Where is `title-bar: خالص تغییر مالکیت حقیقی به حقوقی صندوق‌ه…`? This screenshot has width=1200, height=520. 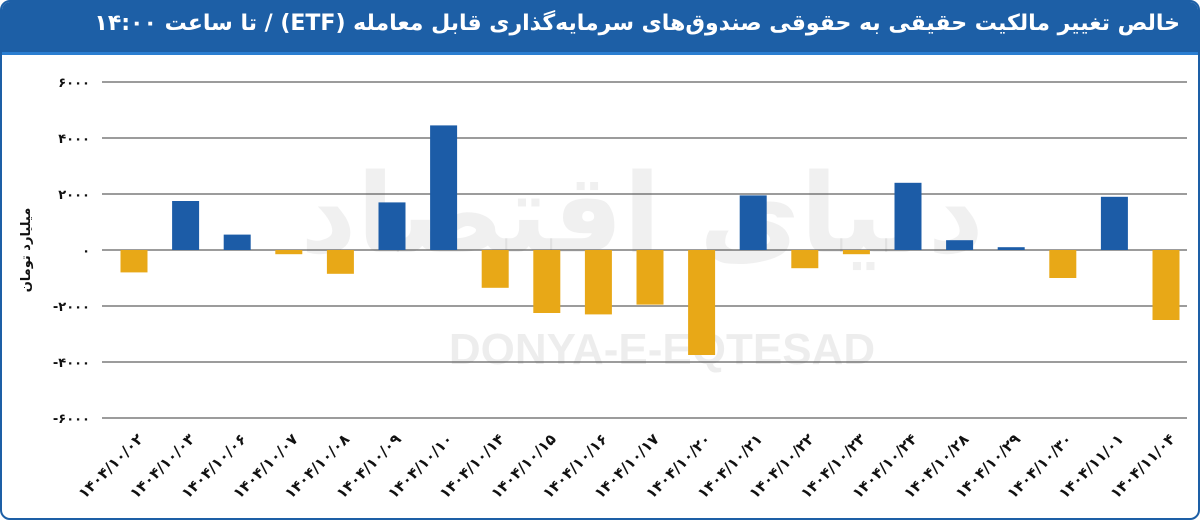 title-bar: خالص تغییر مالکیت حقیقی به حقوقی صندوق‌ه… is located at coordinates (600, 28).